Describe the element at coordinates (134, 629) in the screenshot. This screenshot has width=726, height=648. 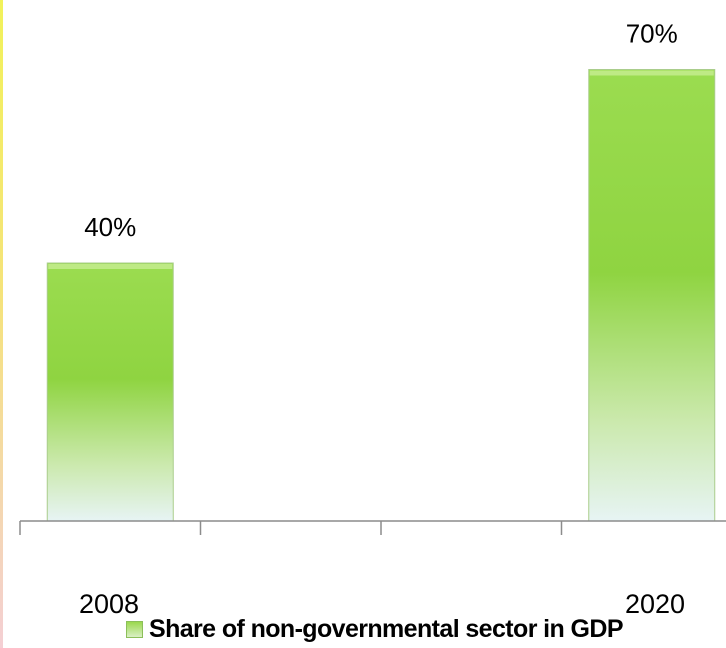
I see `legend-swatch-icon` at that location.